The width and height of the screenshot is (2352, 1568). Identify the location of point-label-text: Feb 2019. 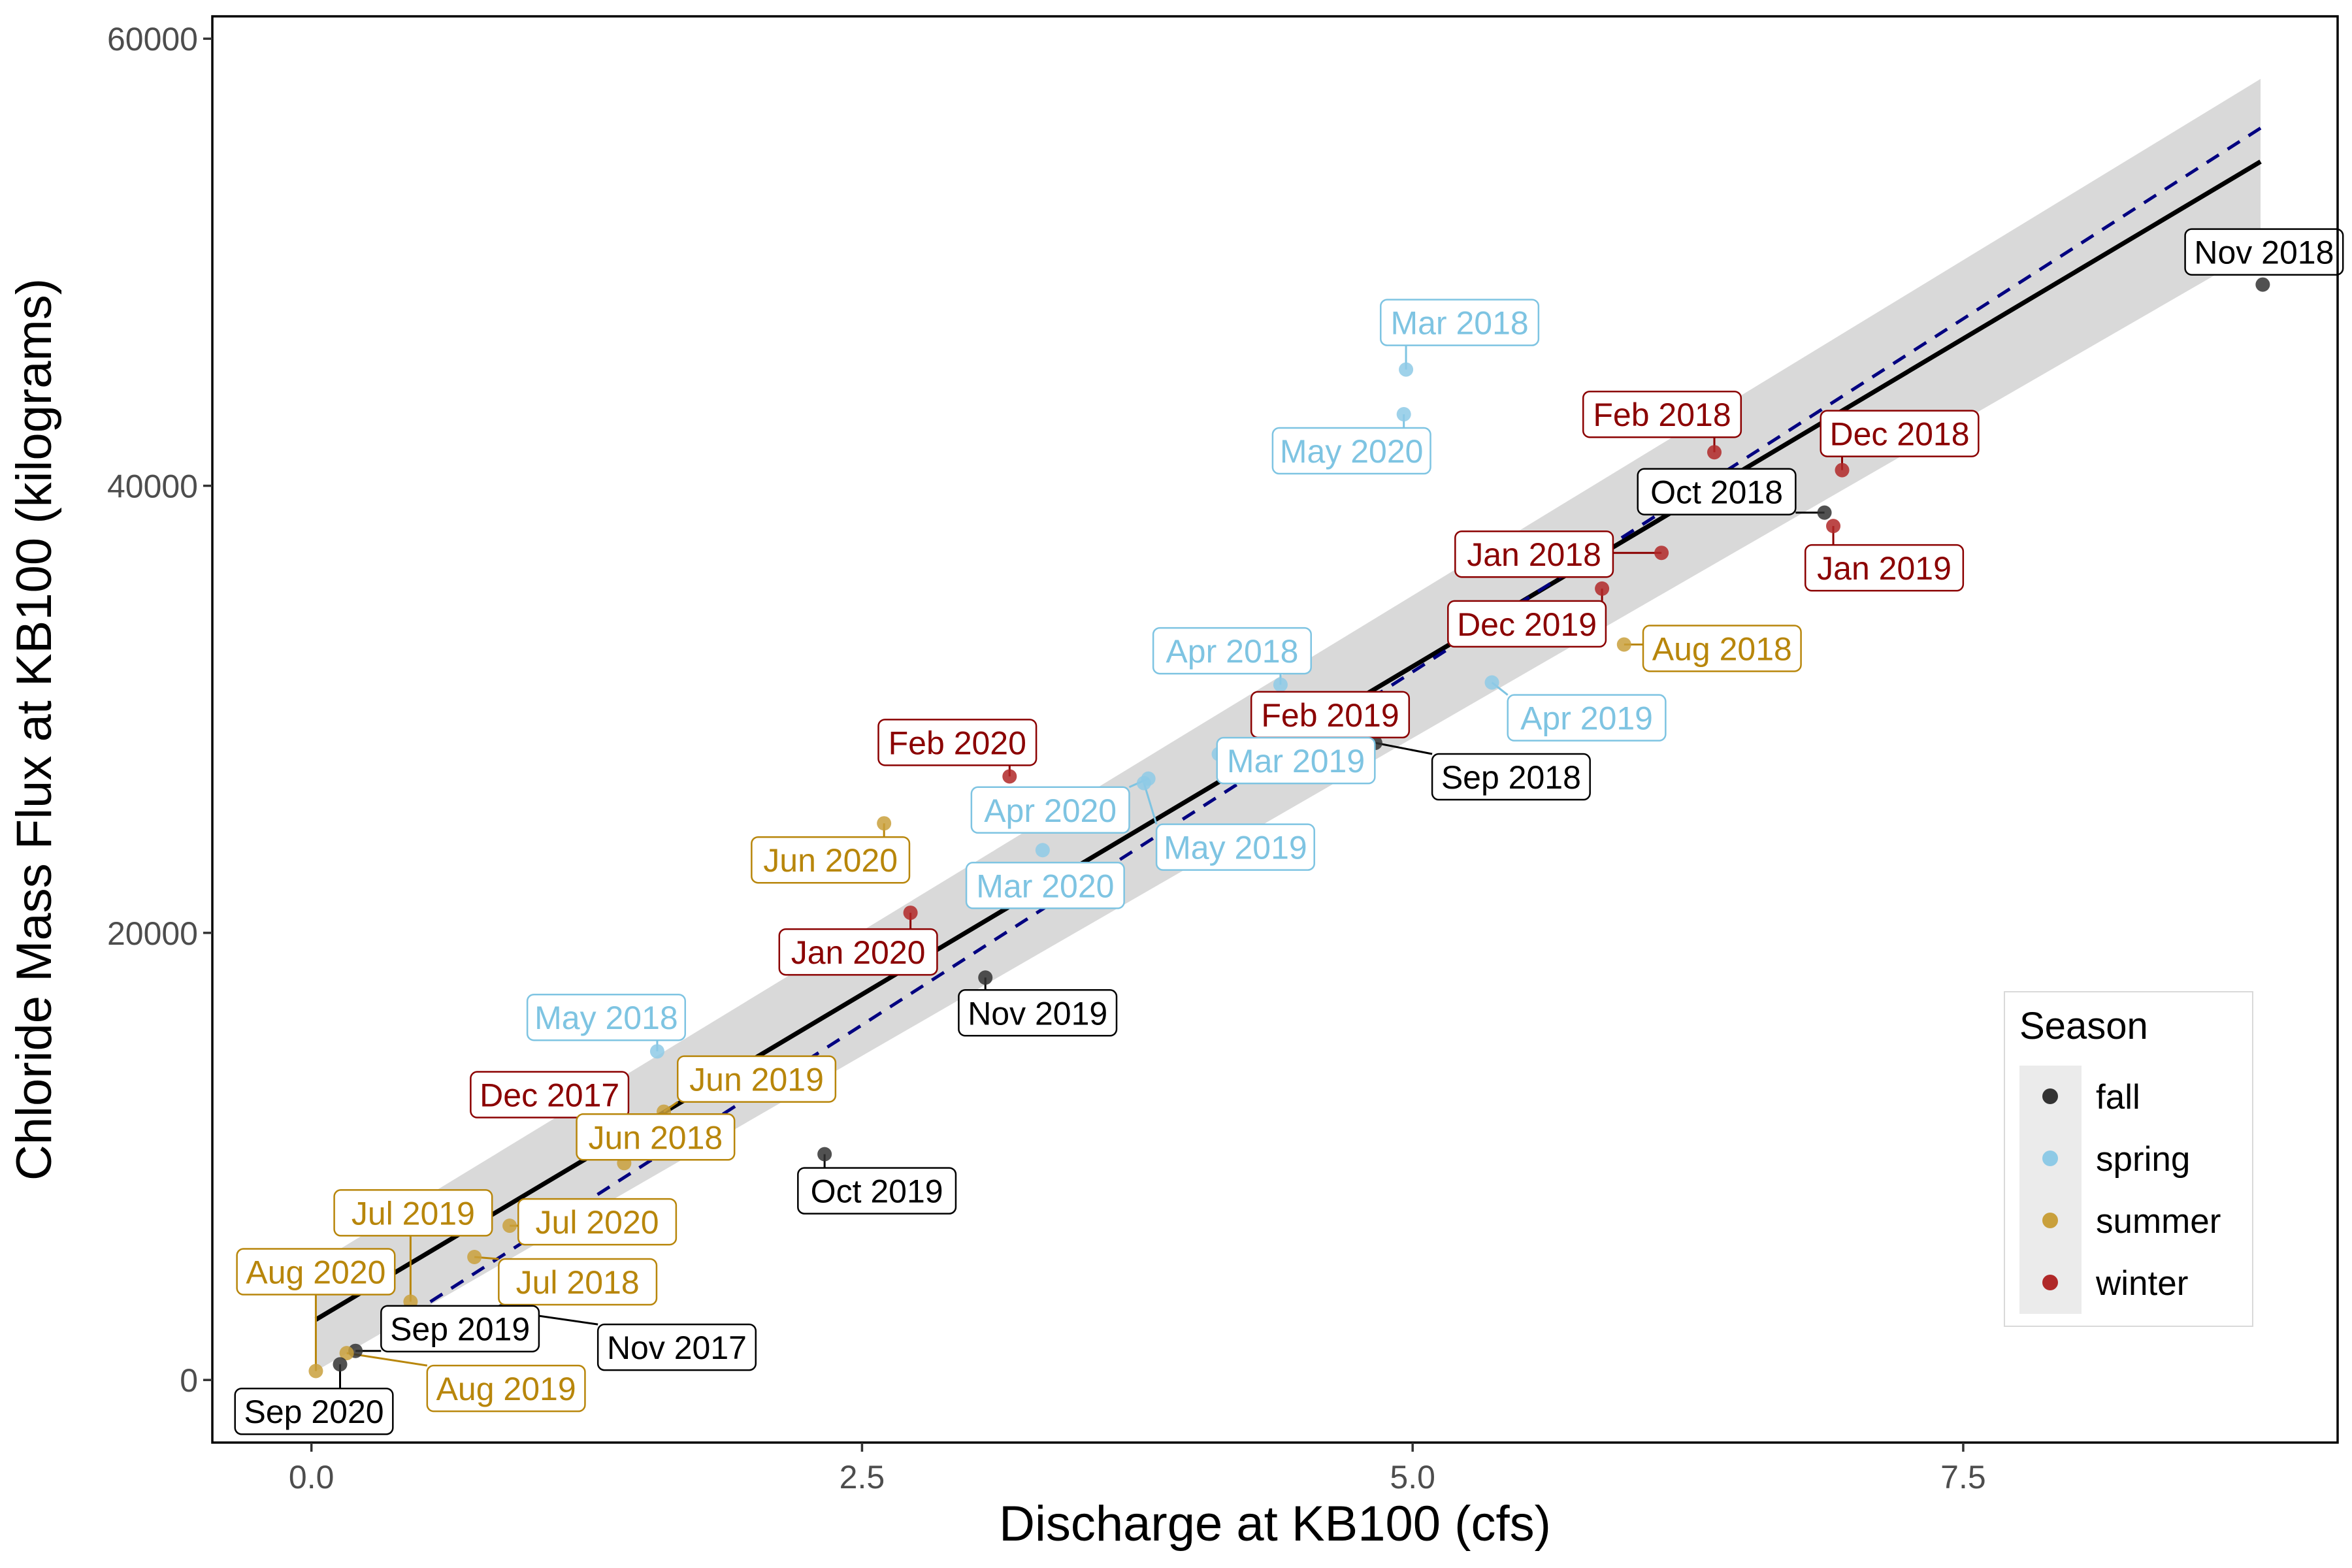
(1330, 715).